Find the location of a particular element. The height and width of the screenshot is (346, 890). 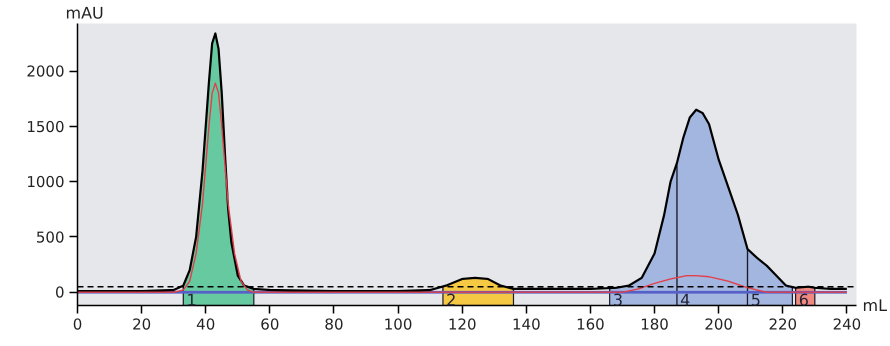

x-tick-label: 220 is located at coordinates (783, 325).